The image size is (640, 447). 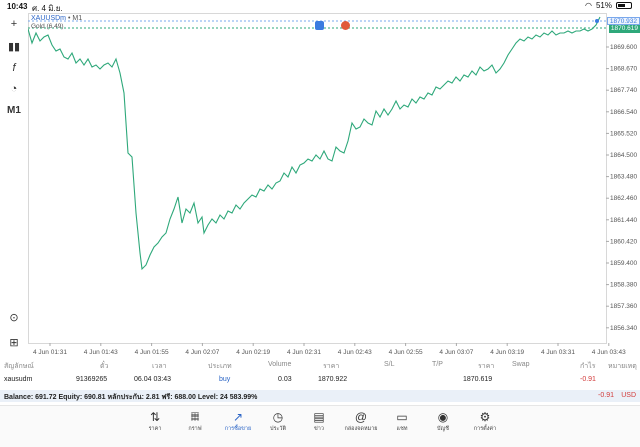 What do you see at coordinates (588, 379) in the screenshot?
I see `row-profit: -0.91` at bounding box center [588, 379].